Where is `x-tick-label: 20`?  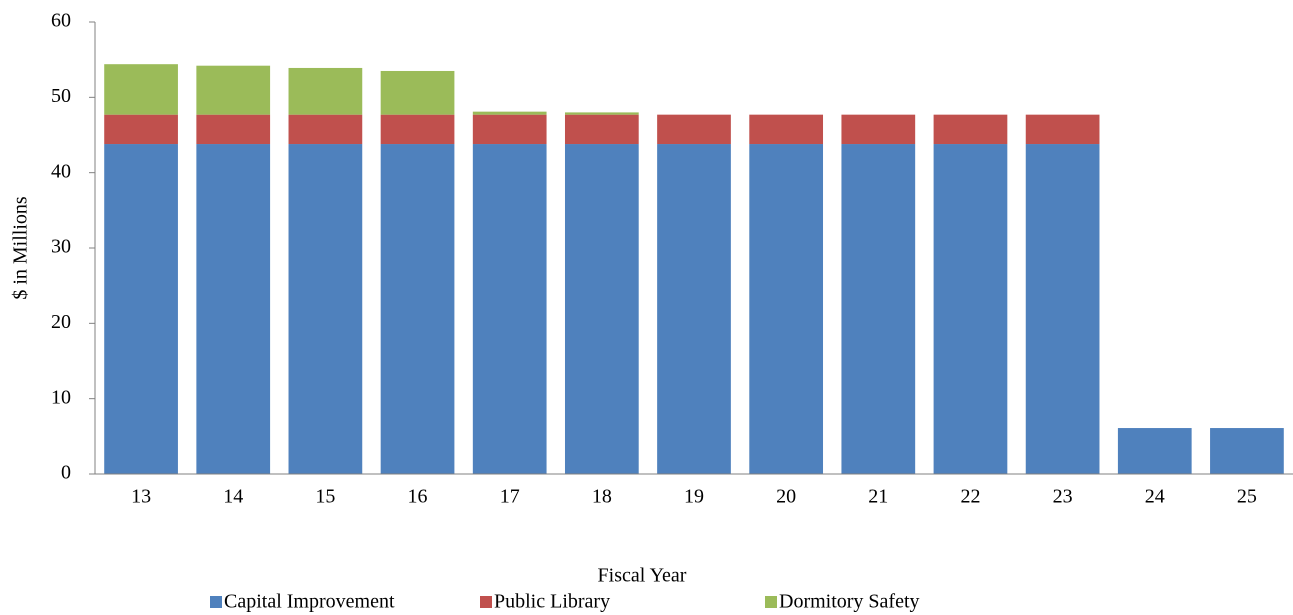 x-tick-label: 20 is located at coordinates (786, 497).